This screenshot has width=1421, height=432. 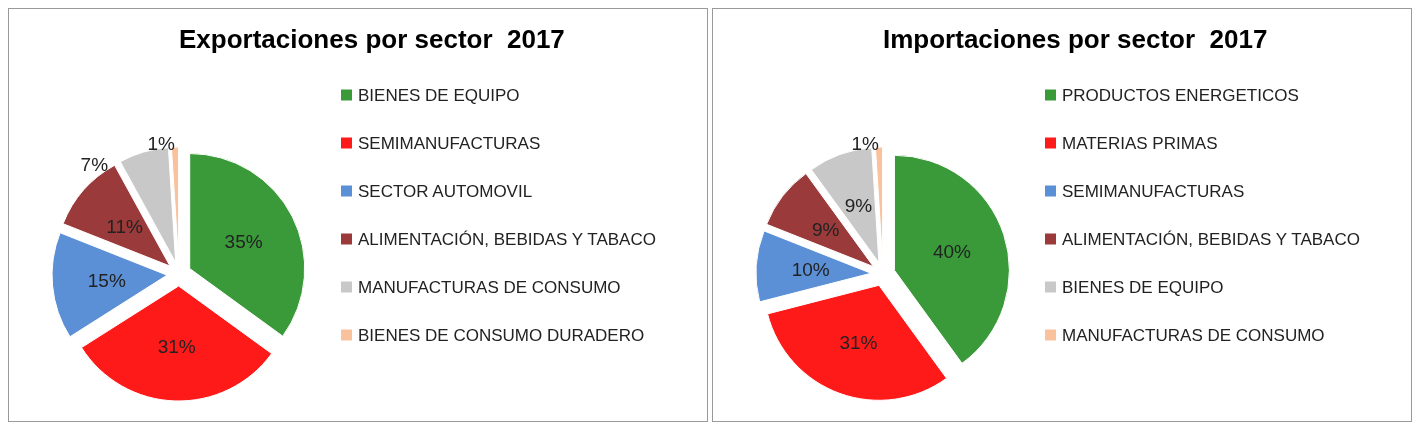 I want to click on chart-title: Exportaciones por sector 2017, so click(x=372, y=39).